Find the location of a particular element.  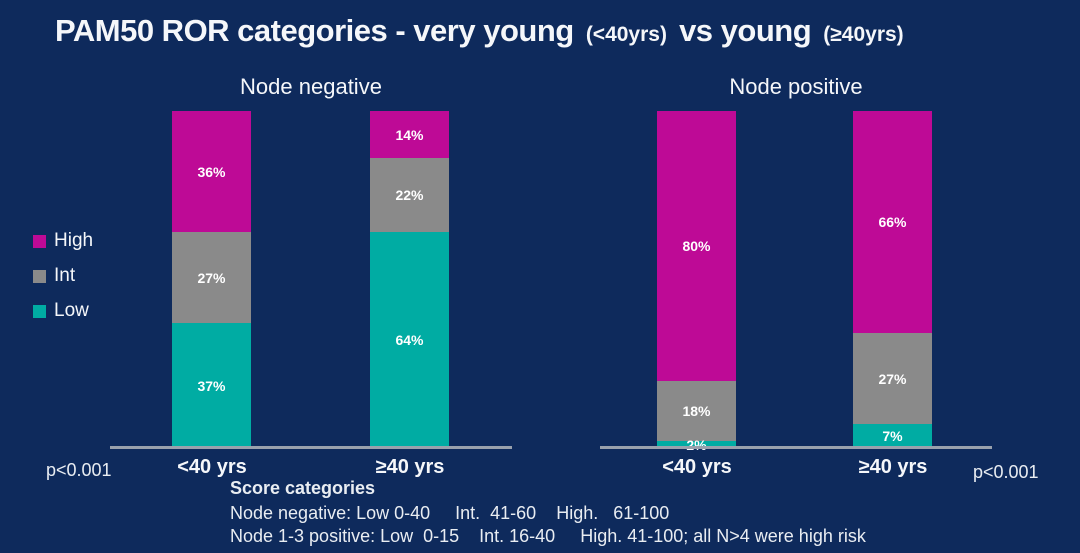

bar-segment-low: 64% is located at coordinates (409, 340).